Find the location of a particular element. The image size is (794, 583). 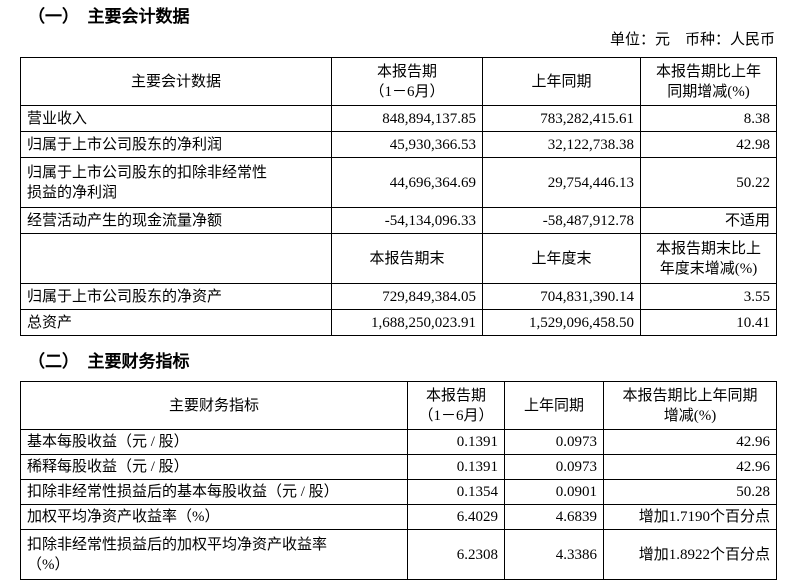

cell-change: 3.55 is located at coordinates (708, 296).